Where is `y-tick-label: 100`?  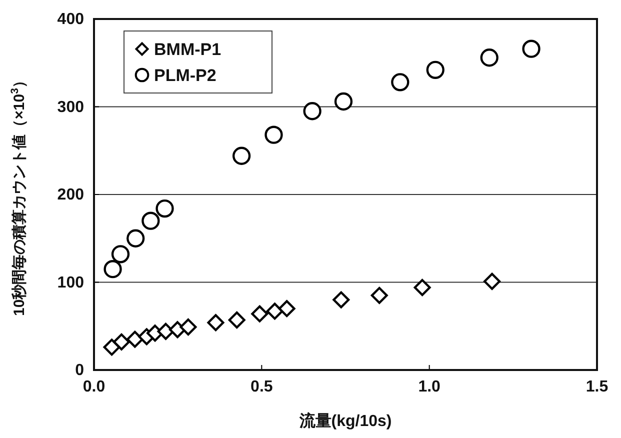 y-tick-label: 100 is located at coordinates (70, 283).